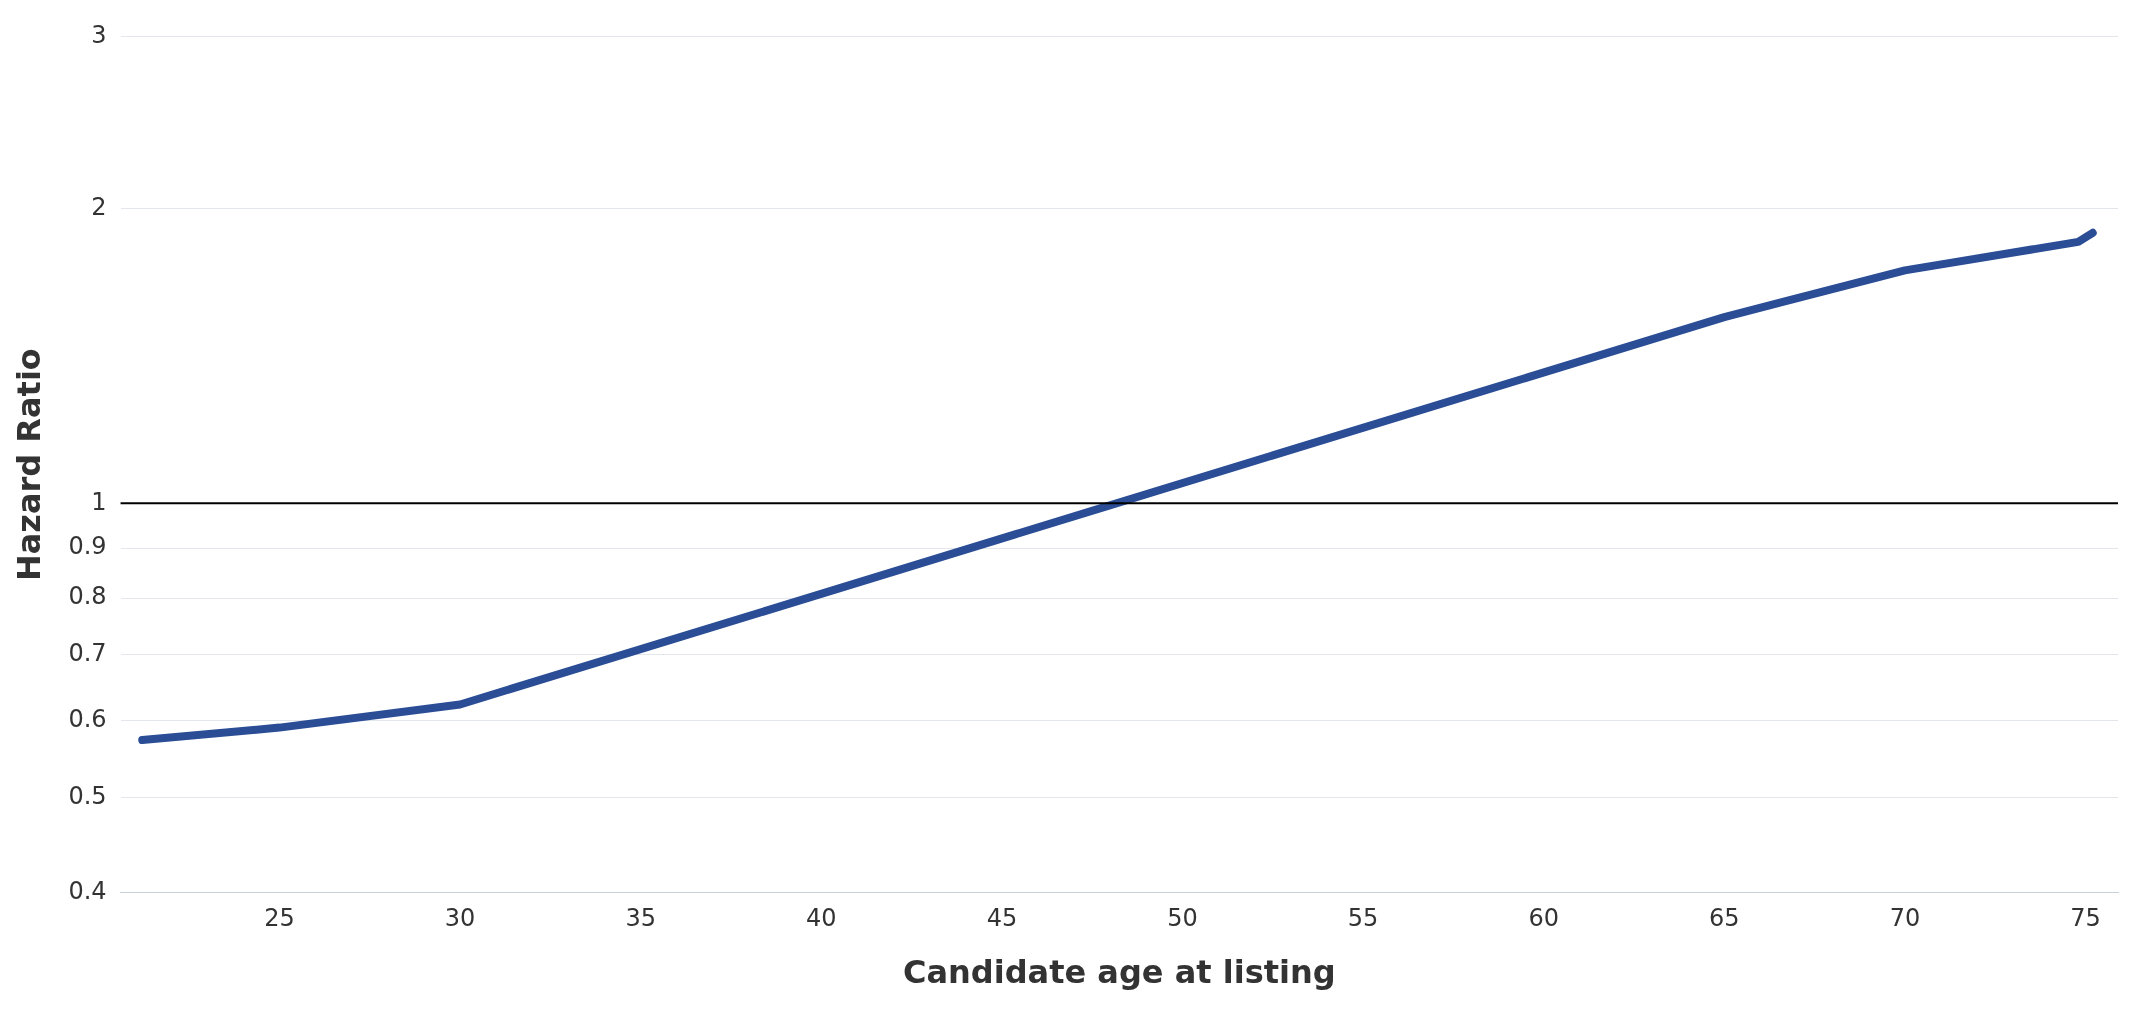  I want to click on y-tick-label: 1, so click(99, 501).